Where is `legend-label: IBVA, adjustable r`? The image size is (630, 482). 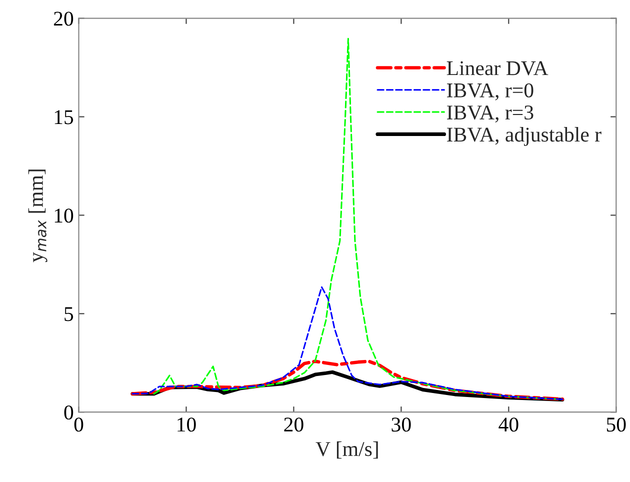
legend-label: IBVA, adjustable r is located at coordinates (524, 136).